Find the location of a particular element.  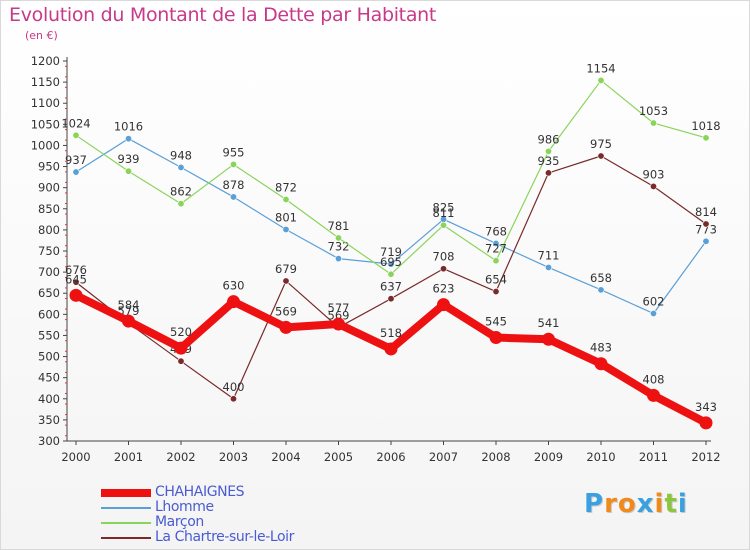

data-label: 939 is located at coordinates (129, 159).